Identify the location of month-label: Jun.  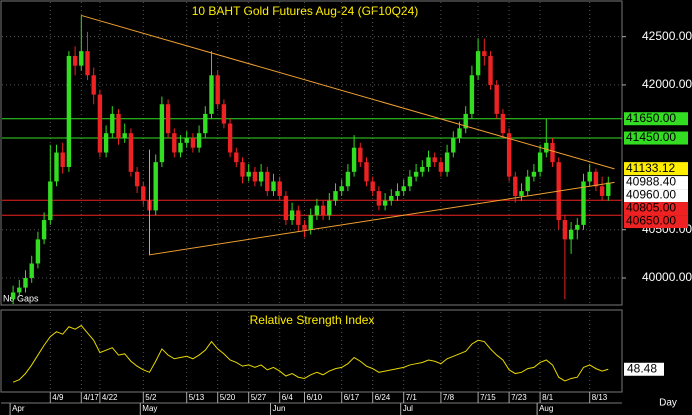
(279, 408).